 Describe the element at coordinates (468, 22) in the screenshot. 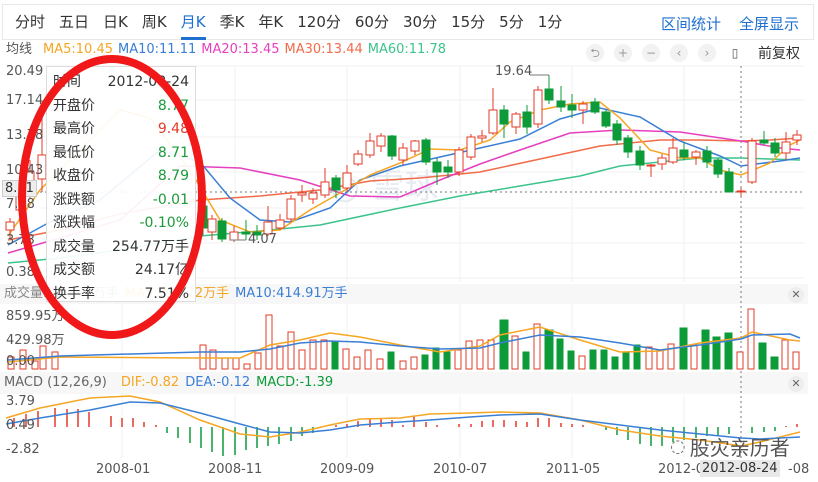

I see `tab-15min: 15分` at that location.